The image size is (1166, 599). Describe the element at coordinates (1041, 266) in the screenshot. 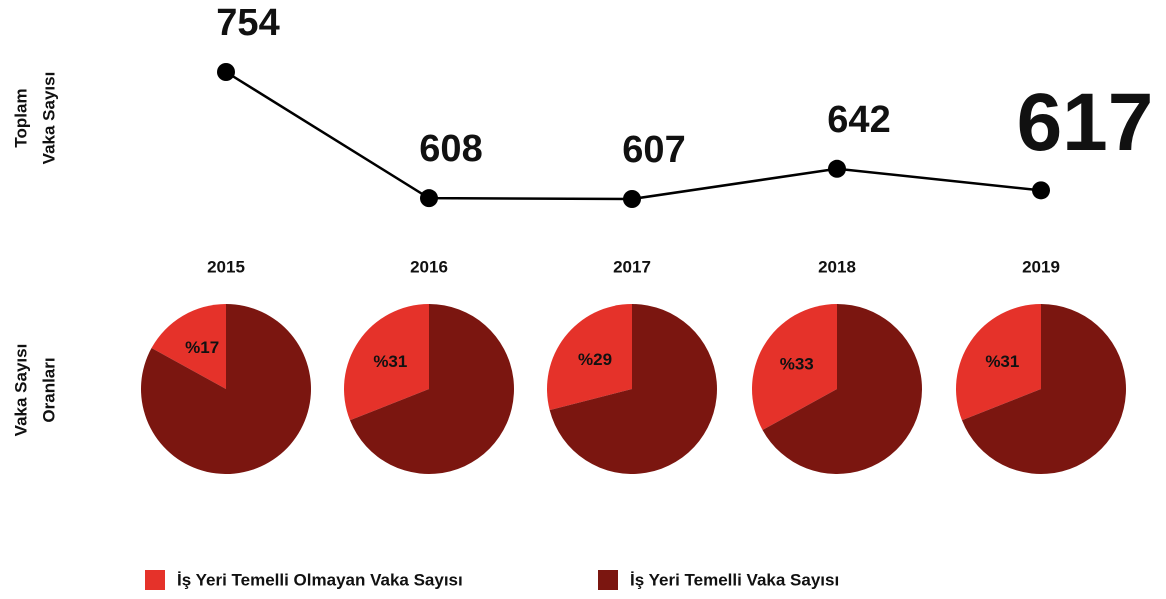

I see `year-label: 2019` at that location.